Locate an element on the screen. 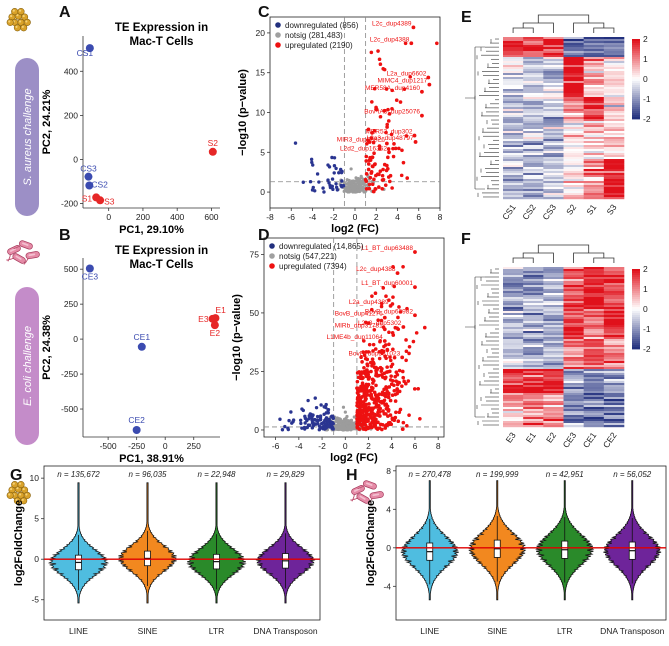  volcano-y-tick-label: 5 is located at coordinates (262, 152).